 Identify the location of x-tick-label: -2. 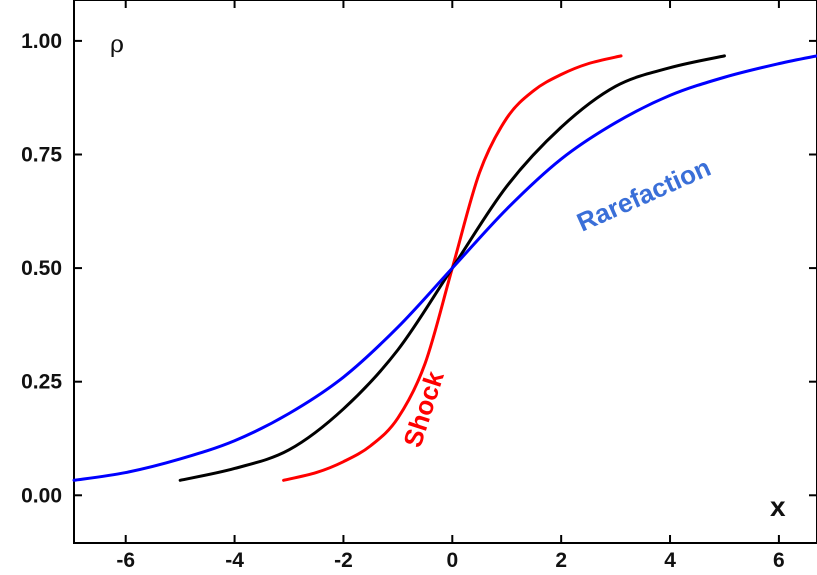
(343, 560).